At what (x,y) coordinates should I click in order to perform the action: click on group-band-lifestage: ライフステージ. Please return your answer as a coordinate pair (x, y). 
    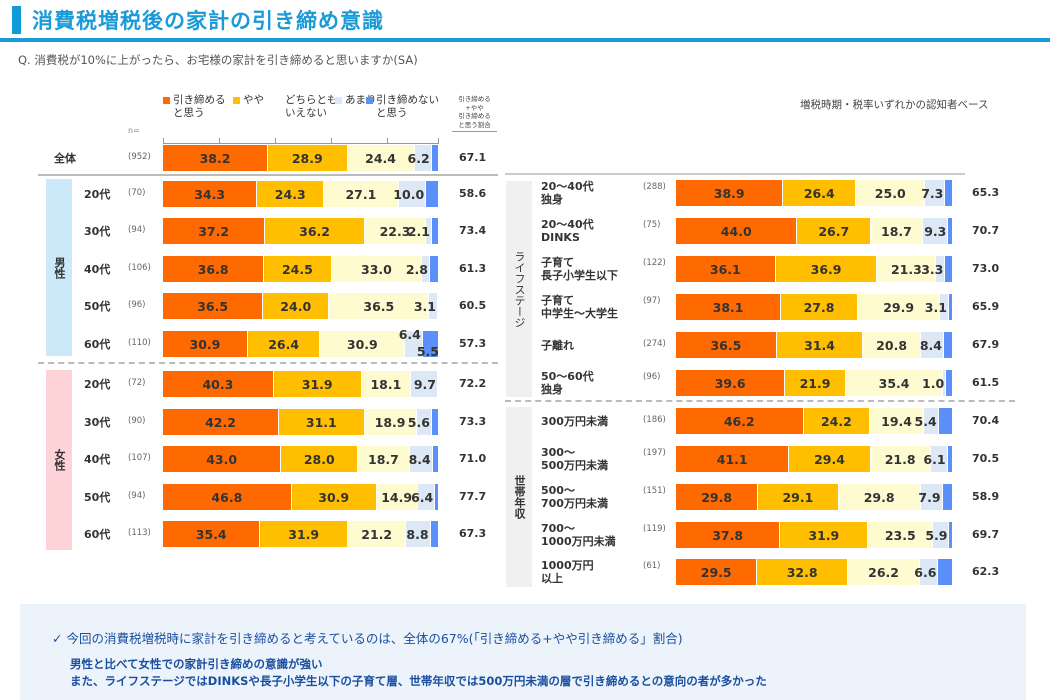
    Looking at the image, I should click on (519, 289).